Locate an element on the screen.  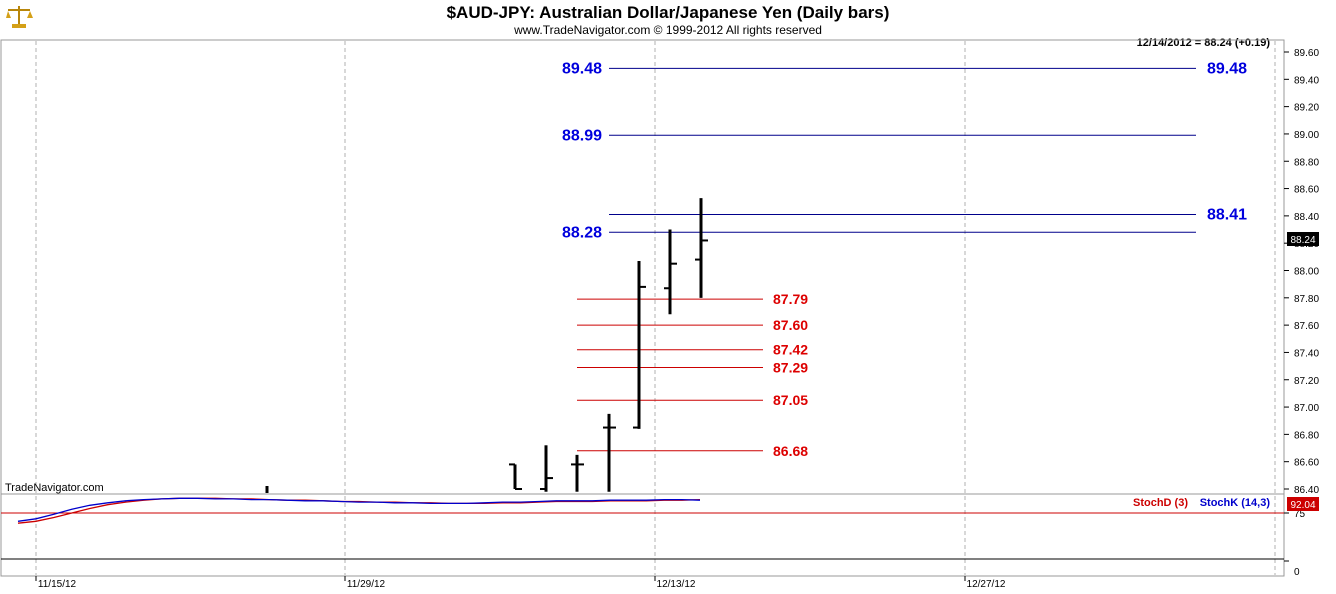
stochastic-panel: 75 0 is located at coordinates (653, 537).